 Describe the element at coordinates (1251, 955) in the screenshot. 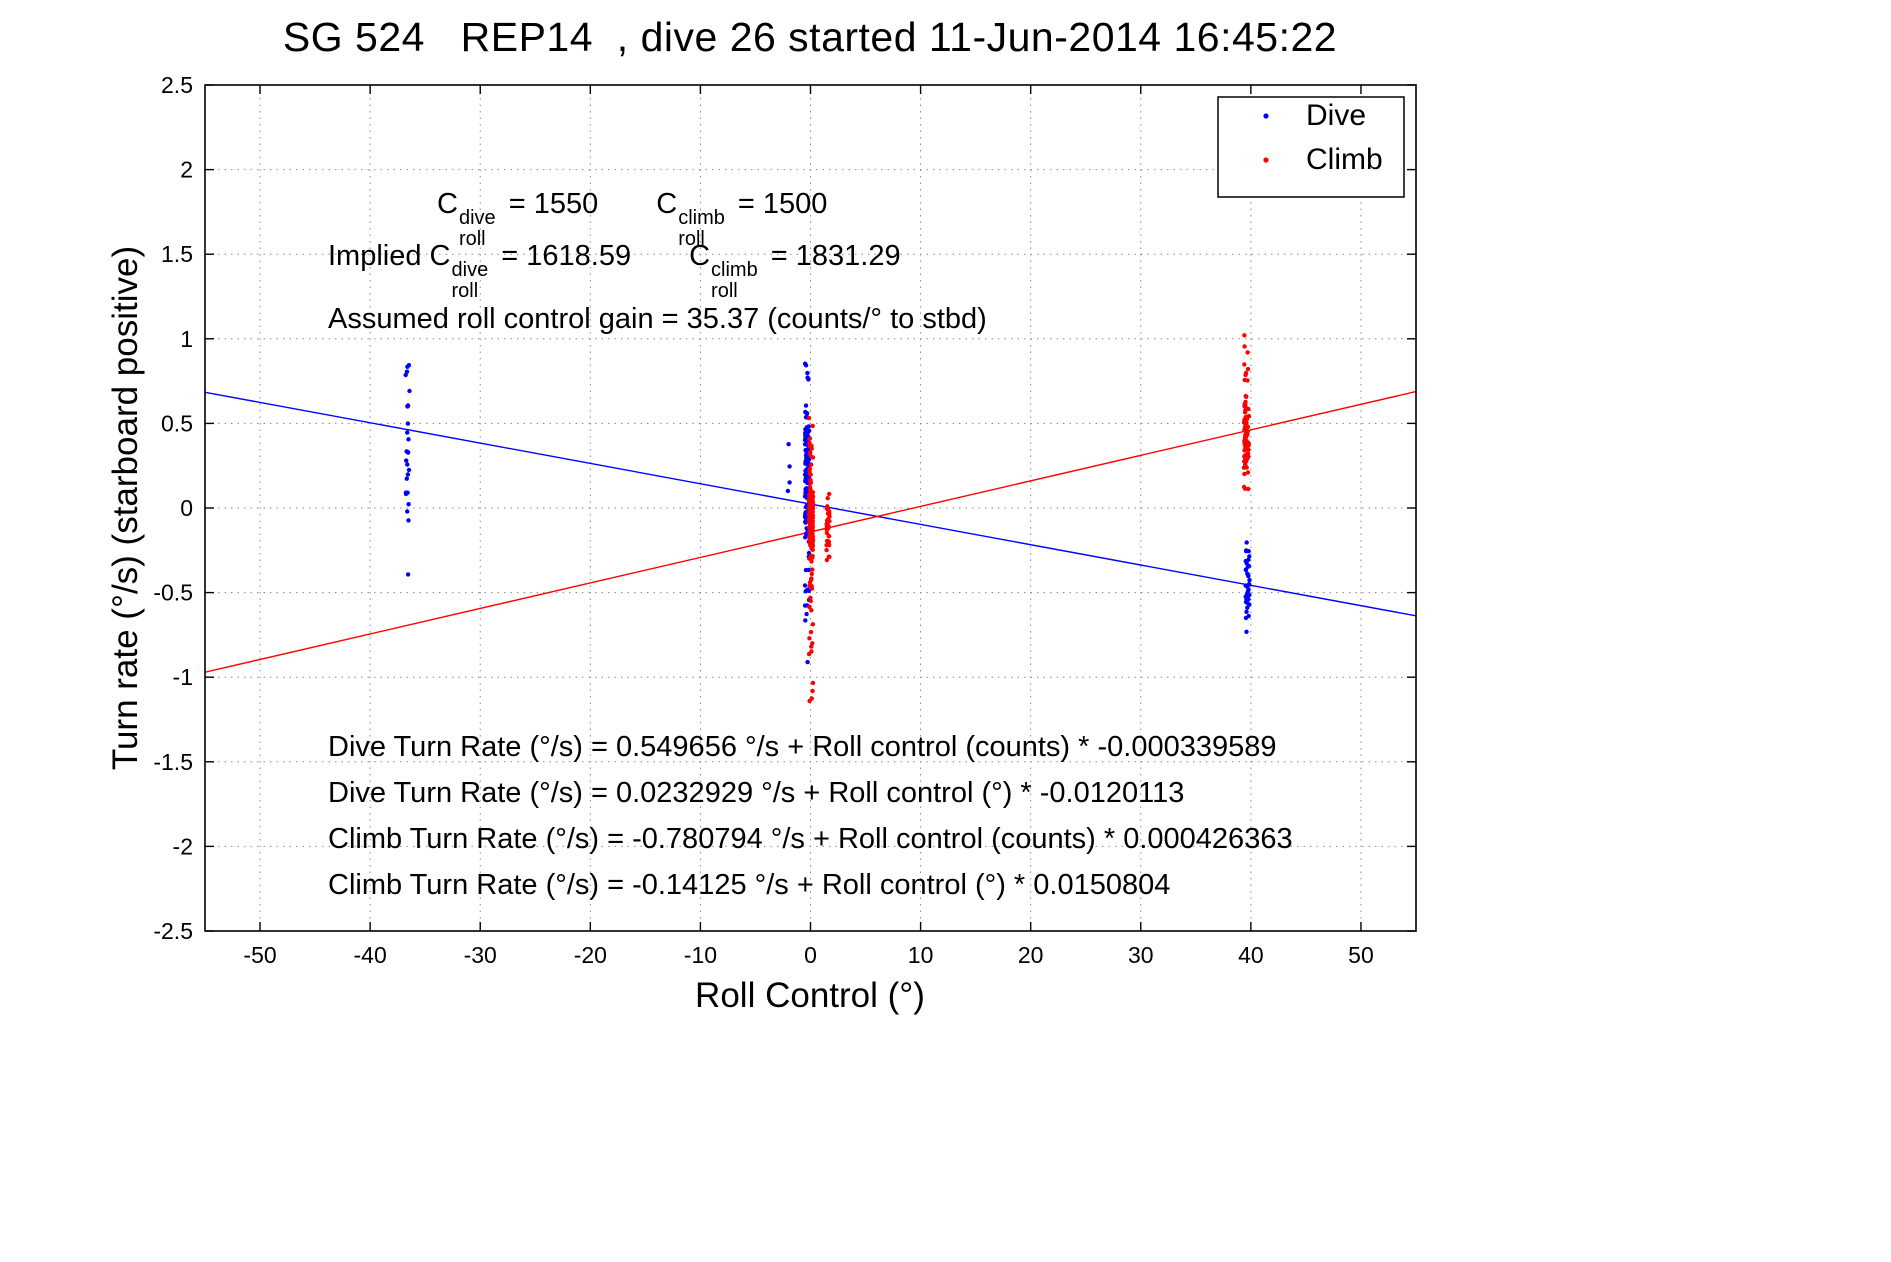

I see `x-tick-label: 40` at that location.